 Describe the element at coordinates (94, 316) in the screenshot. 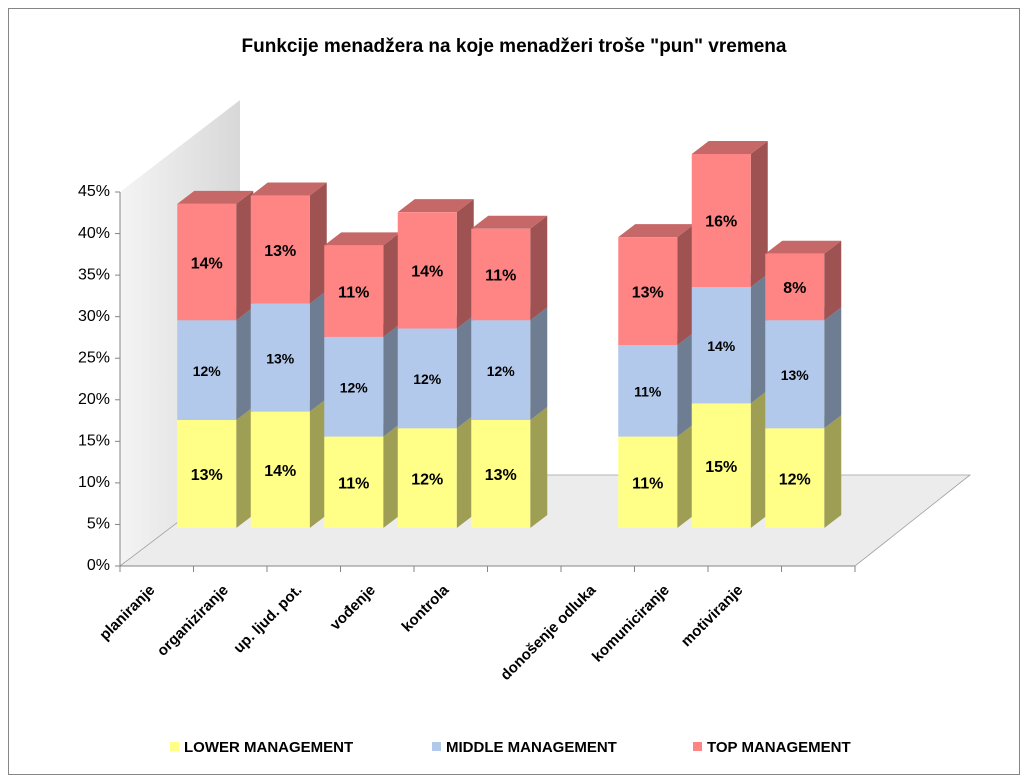

I see `y-tick-label: 30%` at that location.